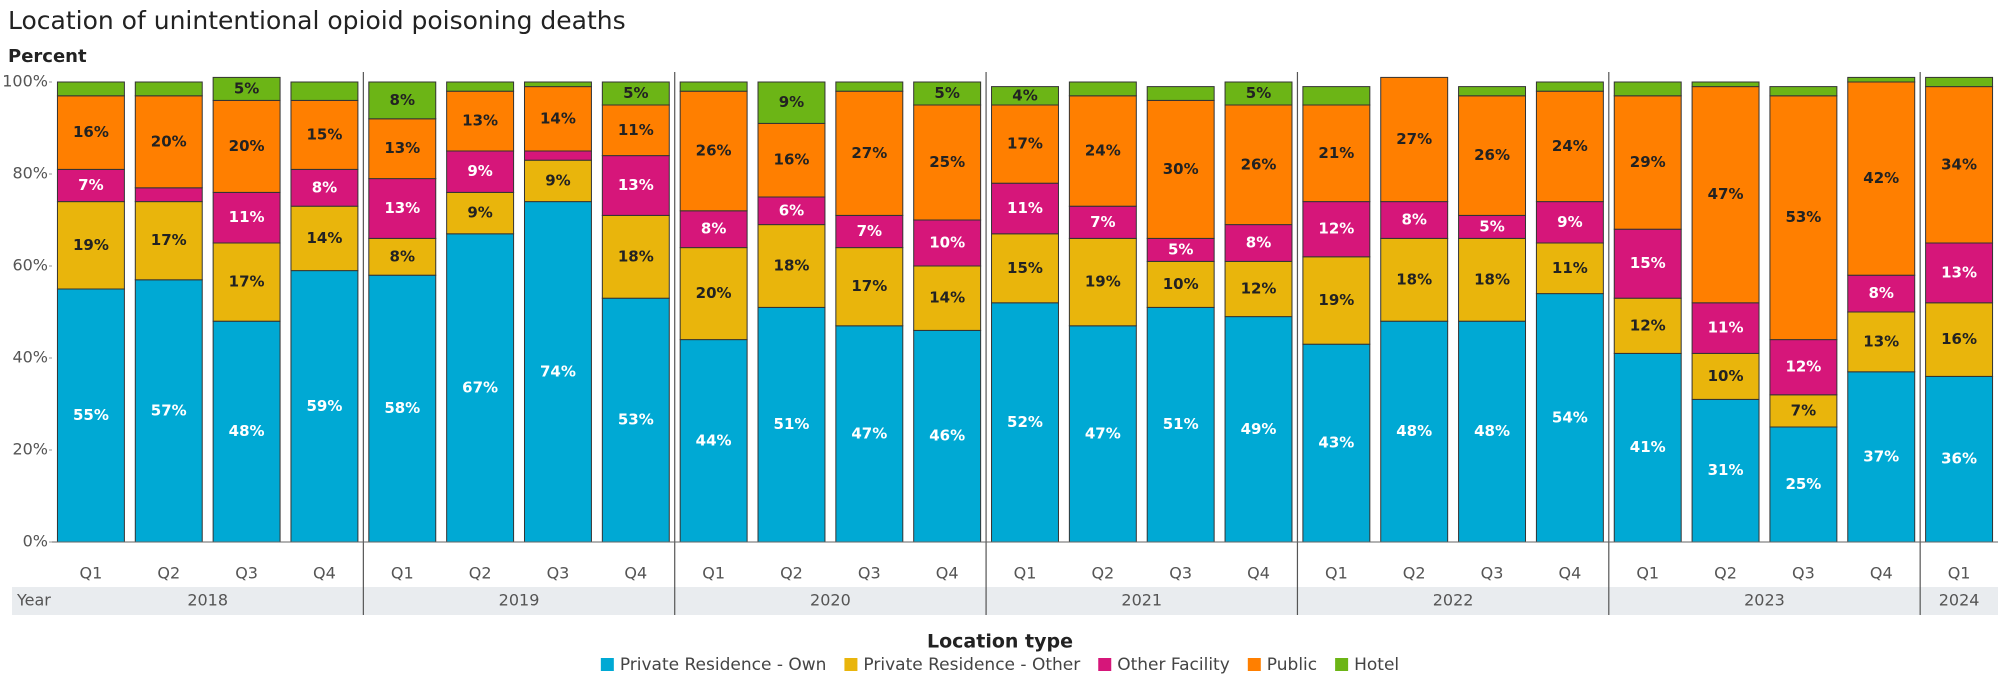 Image resolution: width=2000 pixels, height=697 pixels. I want to click on legend-label: Private Residence - Own, so click(723, 665).